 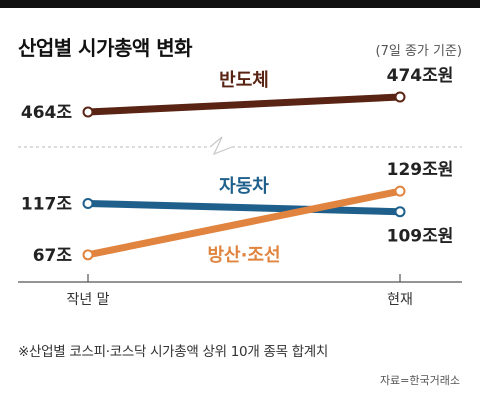 What do you see at coordinates (418, 51) in the screenshot?
I see `chart-subtitle: (7일 종가 기준)` at bounding box center [418, 51].